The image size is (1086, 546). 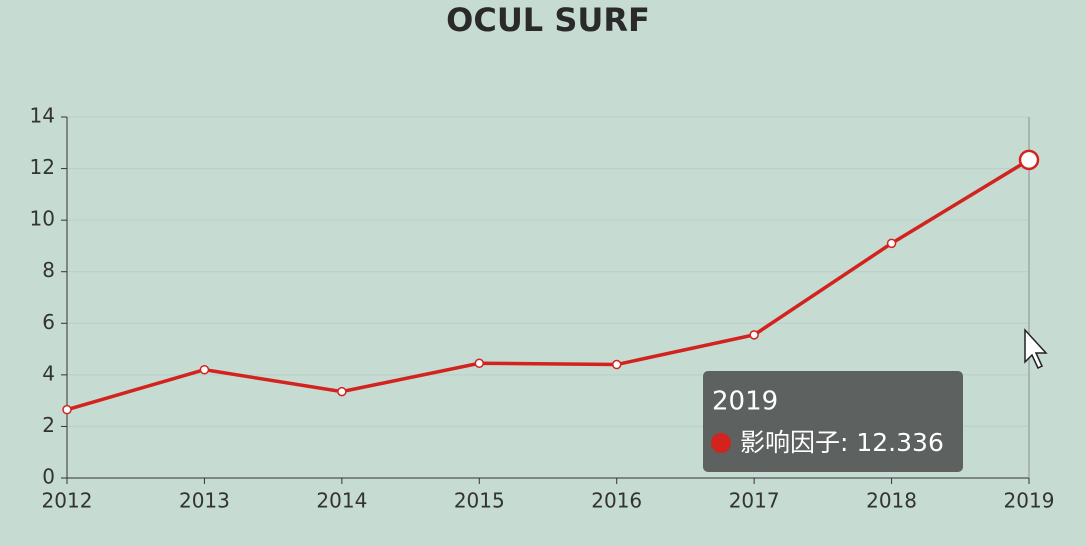 I want to click on x-tick-label: 2017, so click(x=754, y=501).